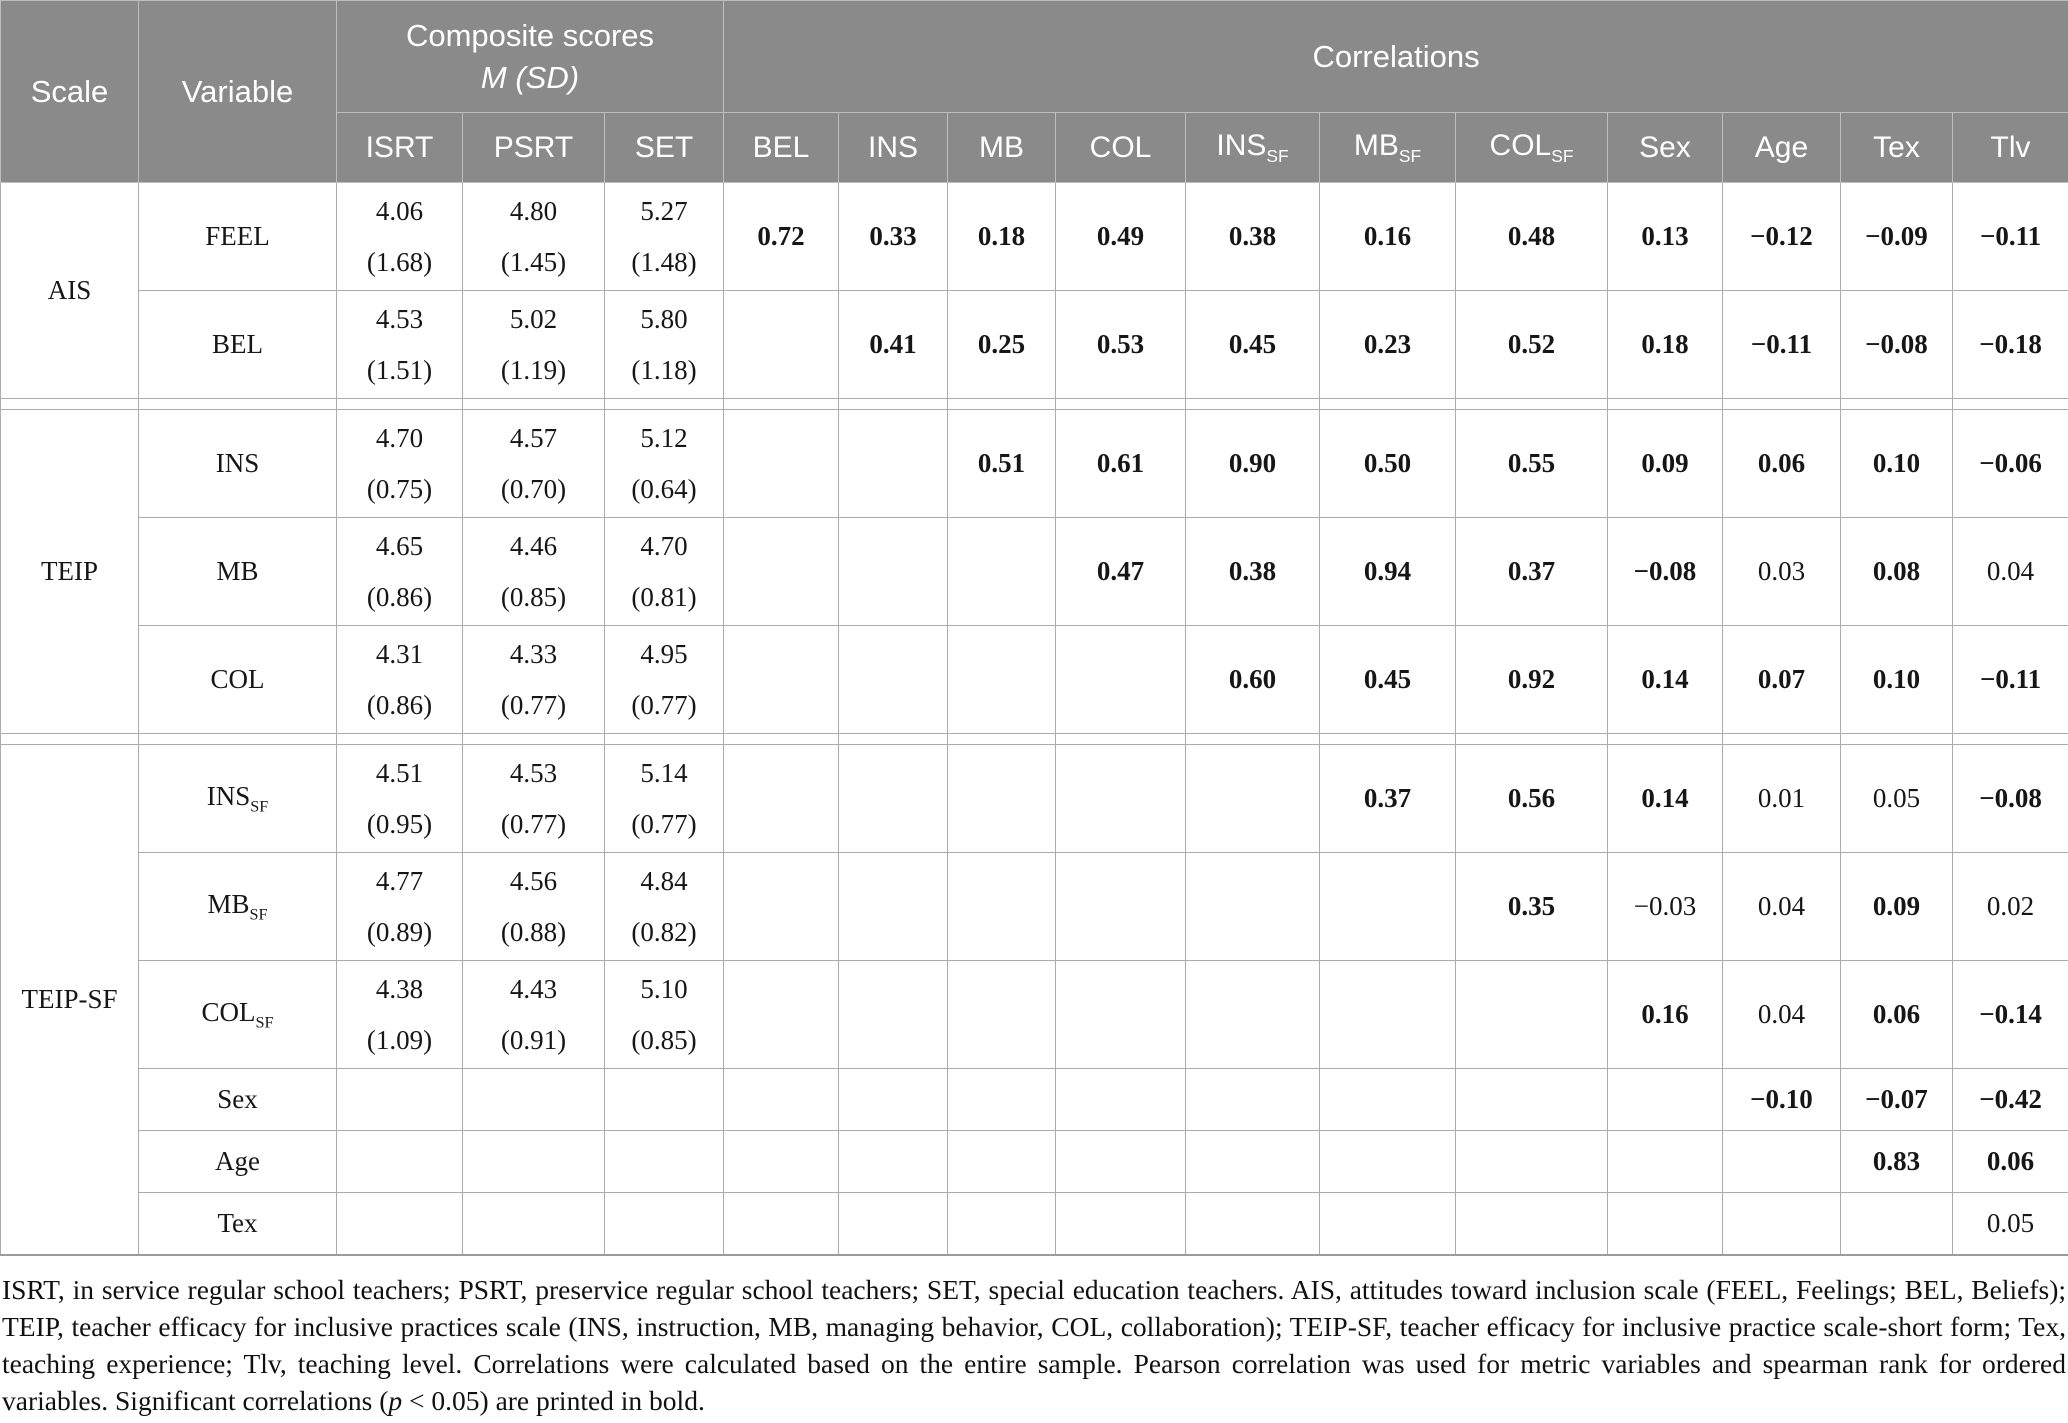 This screenshot has width=2068, height=1423. Describe the element at coordinates (533, 463) in the screenshot. I see `composite-cell: 4.57 (0.70)` at that location.